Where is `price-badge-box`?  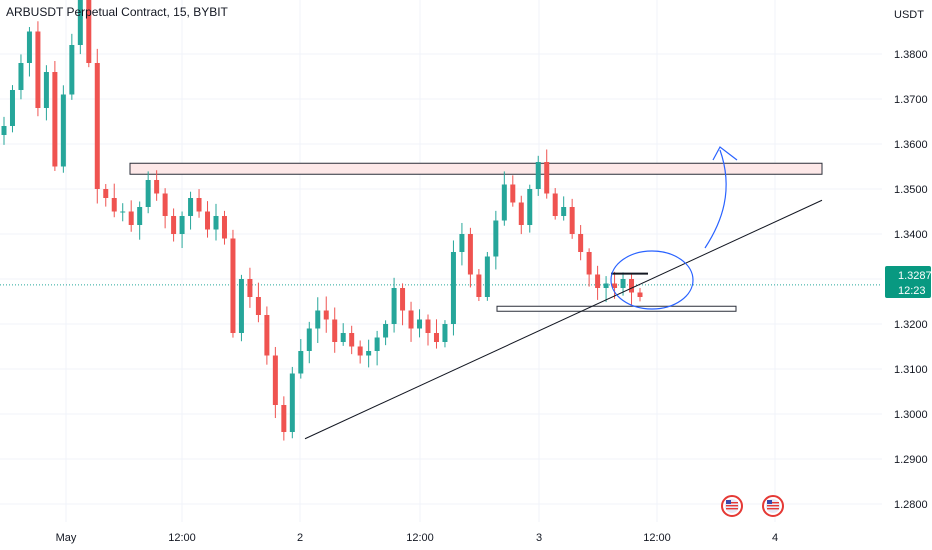 price-badge-box is located at coordinates (908, 282).